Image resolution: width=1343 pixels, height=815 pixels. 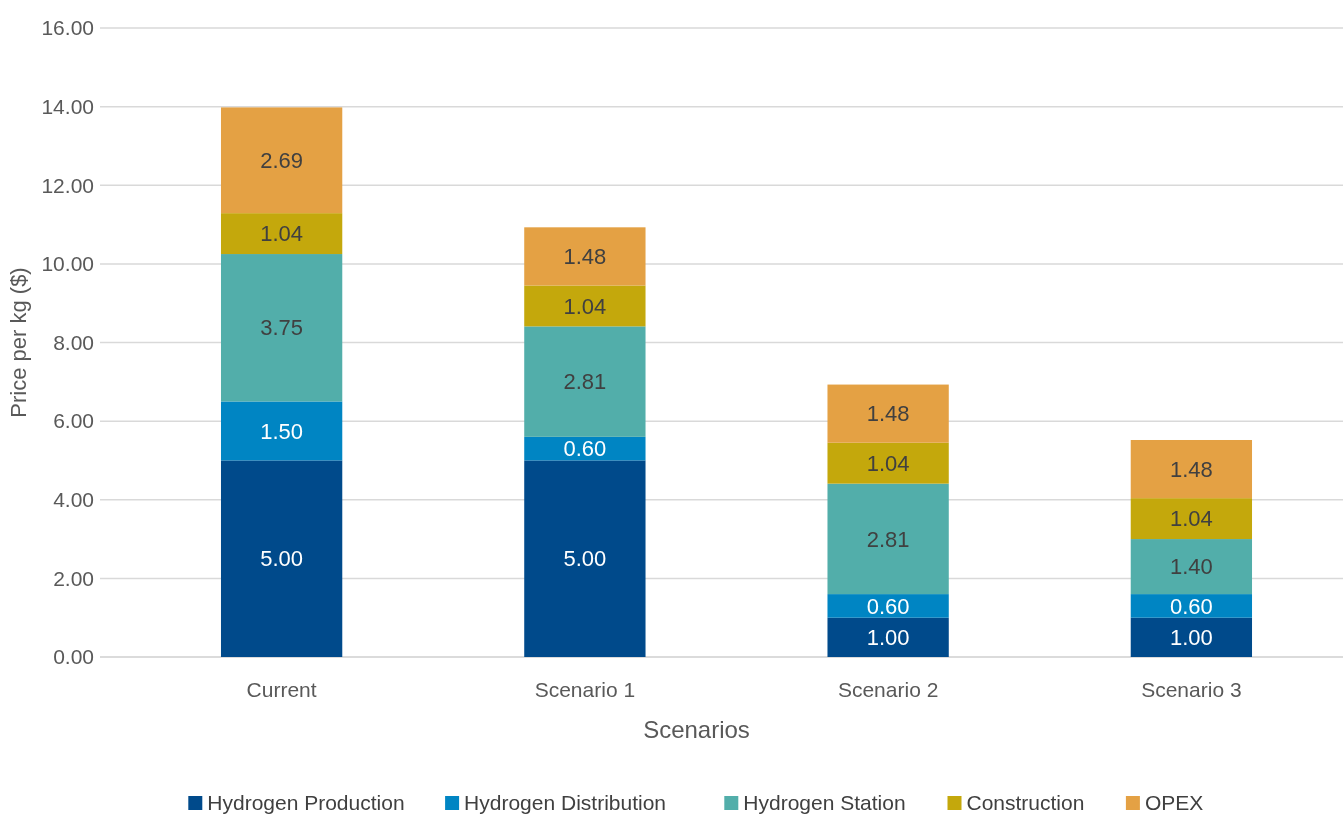 I want to click on y-tick-label: 6.00, so click(x=73, y=421).